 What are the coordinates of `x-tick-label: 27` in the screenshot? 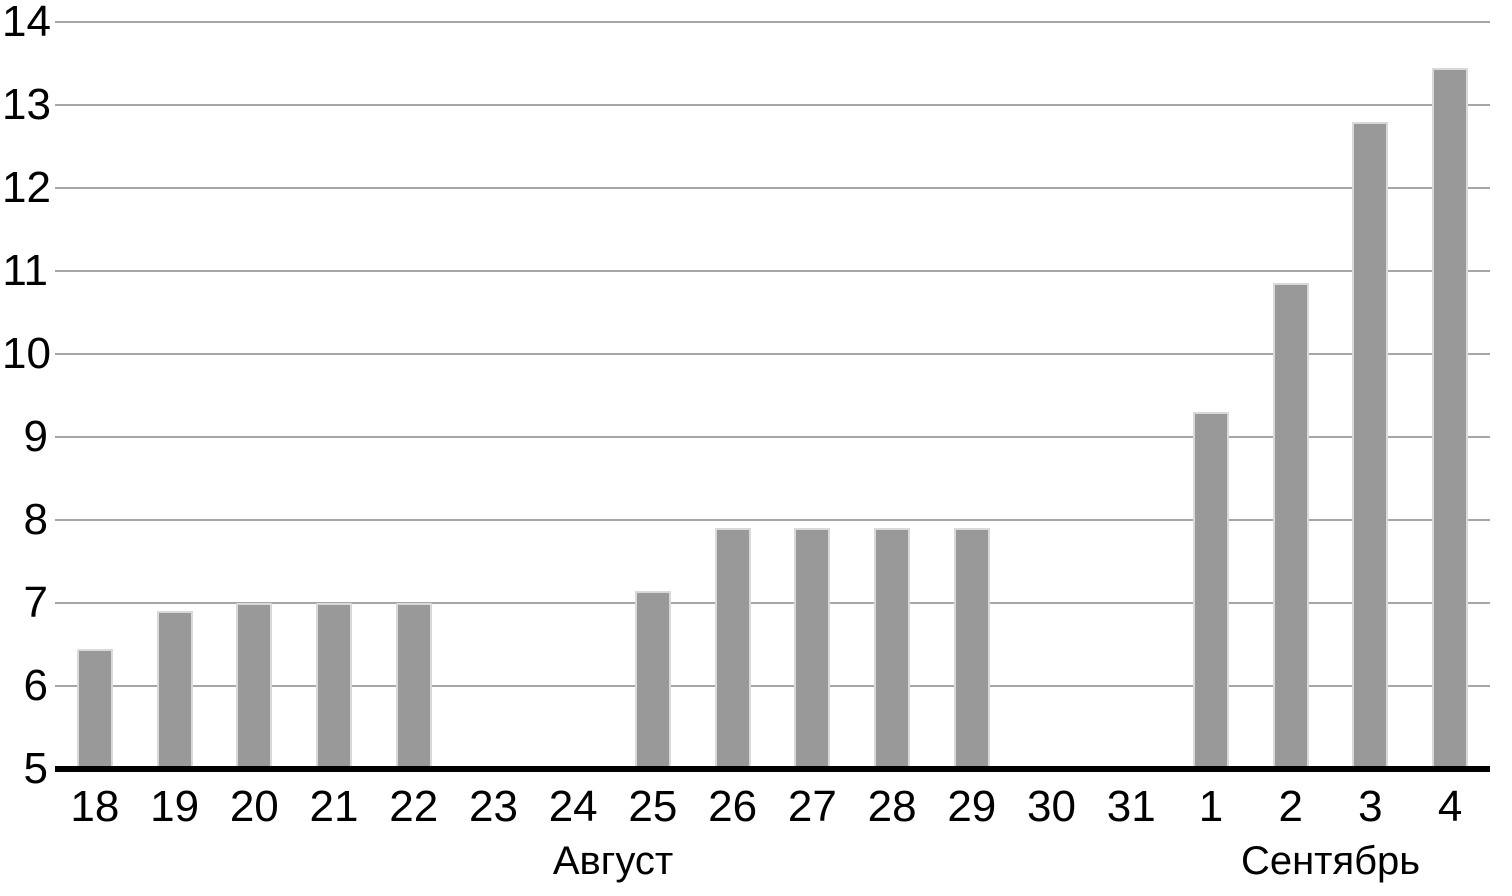 It's located at (812, 806).